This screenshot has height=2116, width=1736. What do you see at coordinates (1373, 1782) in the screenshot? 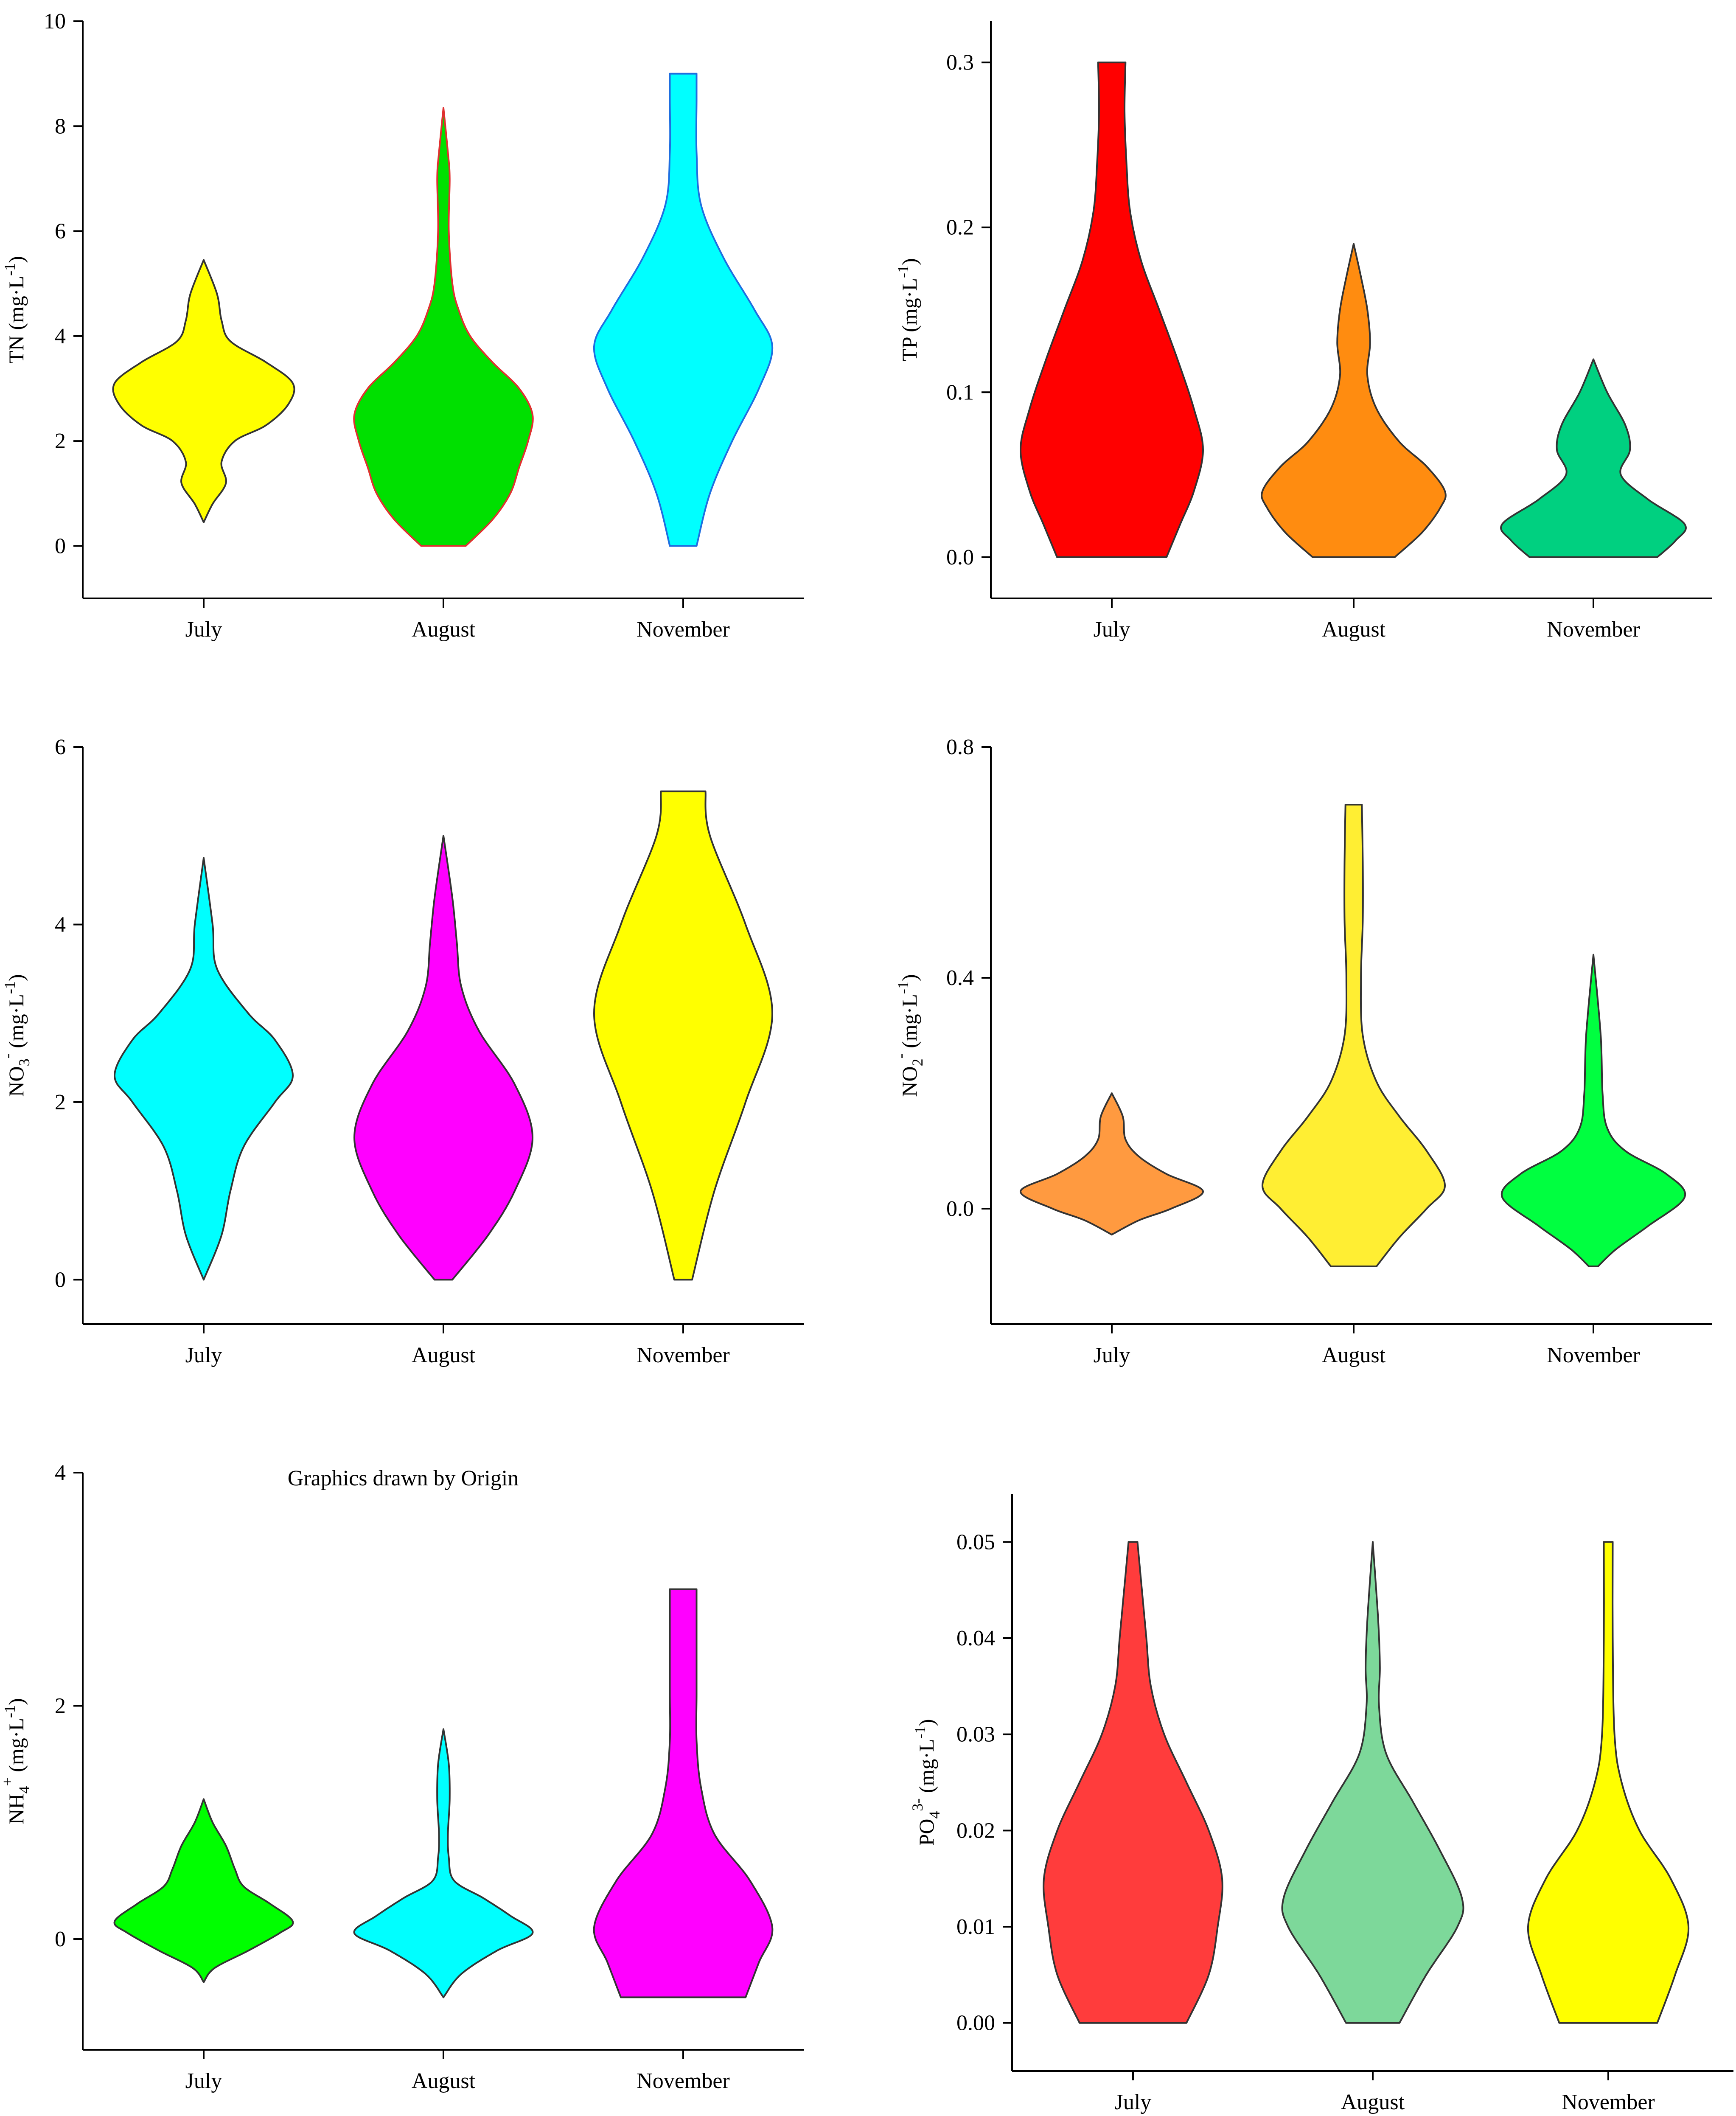
I see `po4-violin-august` at bounding box center [1373, 1782].